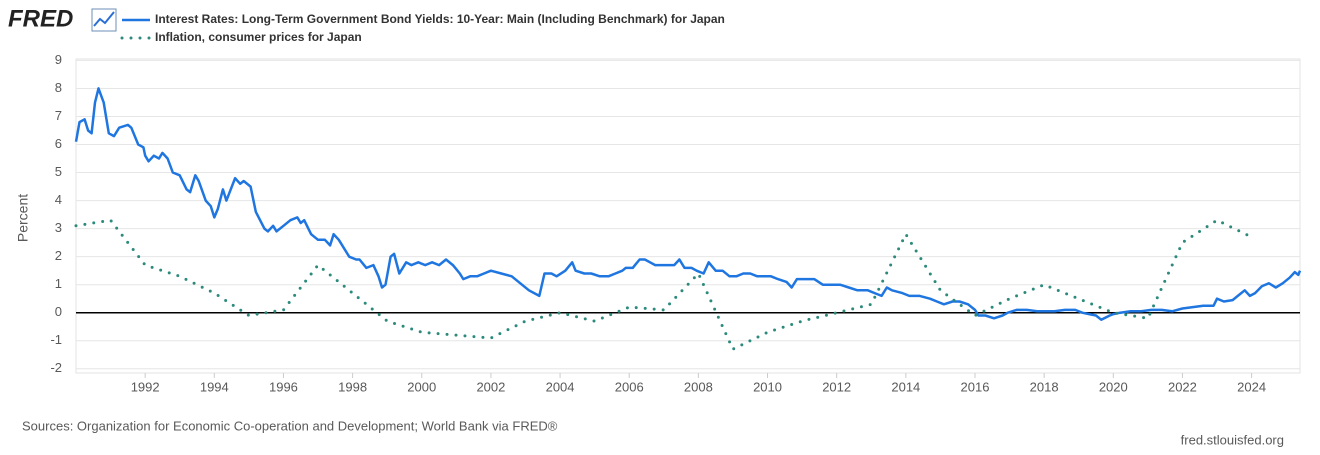  Describe the element at coordinates (421, 386) in the screenshot. I see `x-tick-label: 2000` at that location.